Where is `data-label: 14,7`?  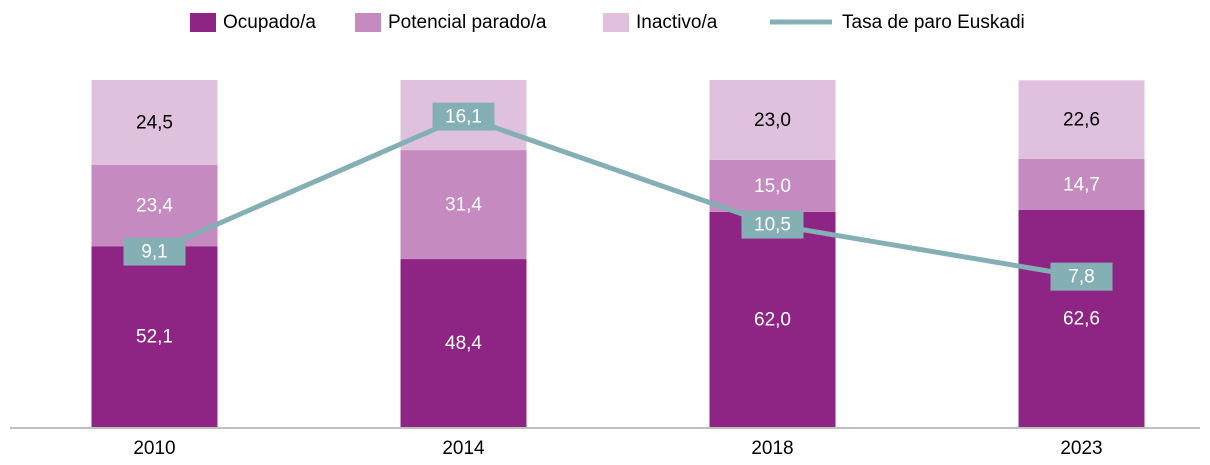
data-label: 14,7 is located at coordinates (1081, 184).